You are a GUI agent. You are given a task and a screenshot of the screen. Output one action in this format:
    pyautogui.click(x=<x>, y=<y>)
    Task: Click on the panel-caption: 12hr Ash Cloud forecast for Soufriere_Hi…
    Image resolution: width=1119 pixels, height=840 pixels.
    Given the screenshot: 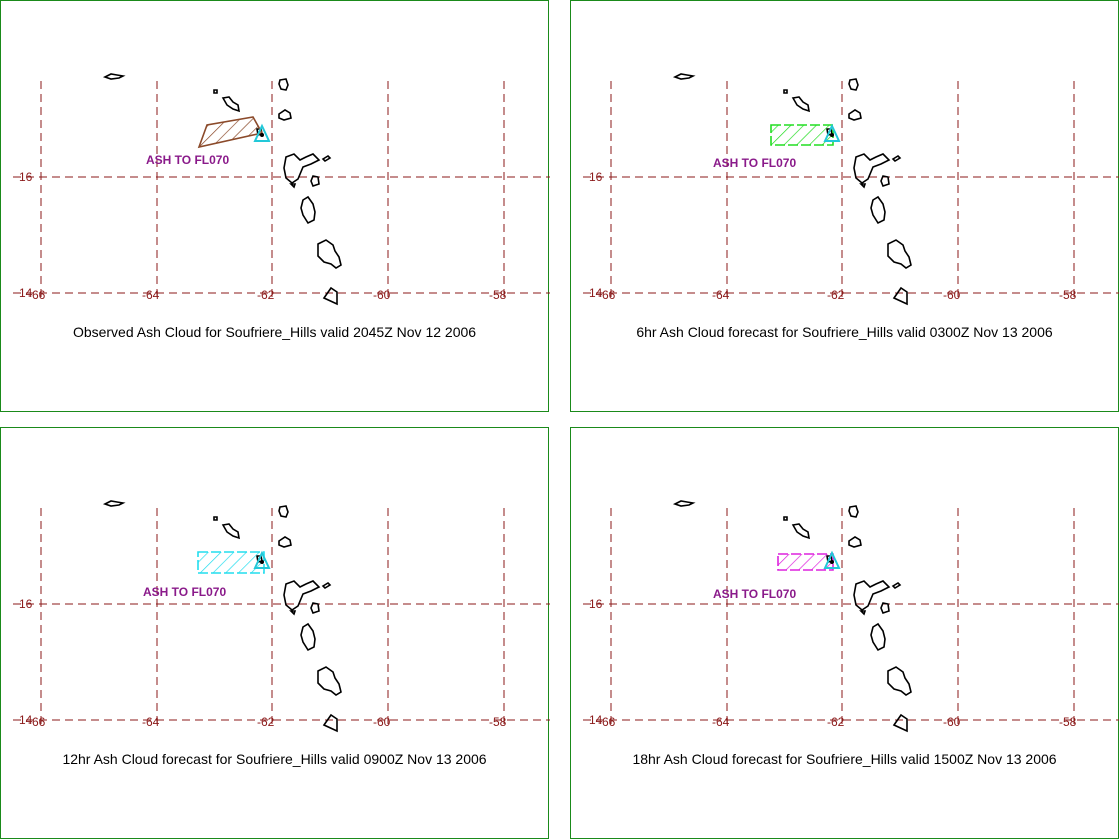 What is the action you would take?
    pyautogui.click(x=274, y=759)
    